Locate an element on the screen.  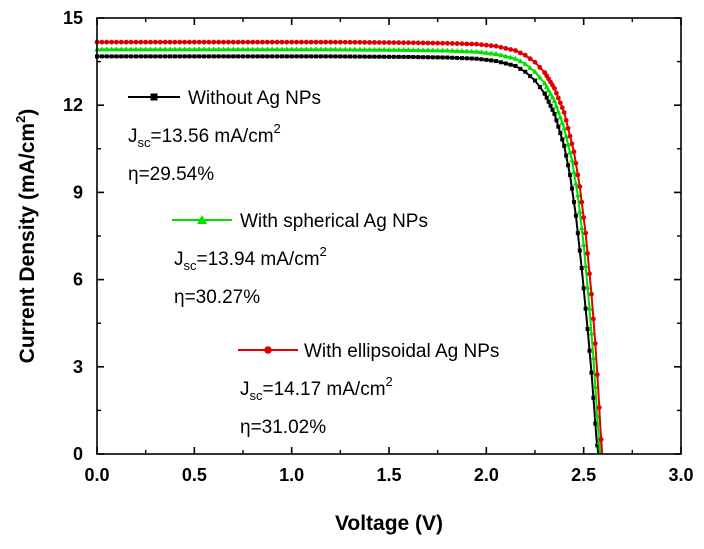
jsc-without: Jsc=13.56 mA/cm2 is located at coordinates (204, 135).